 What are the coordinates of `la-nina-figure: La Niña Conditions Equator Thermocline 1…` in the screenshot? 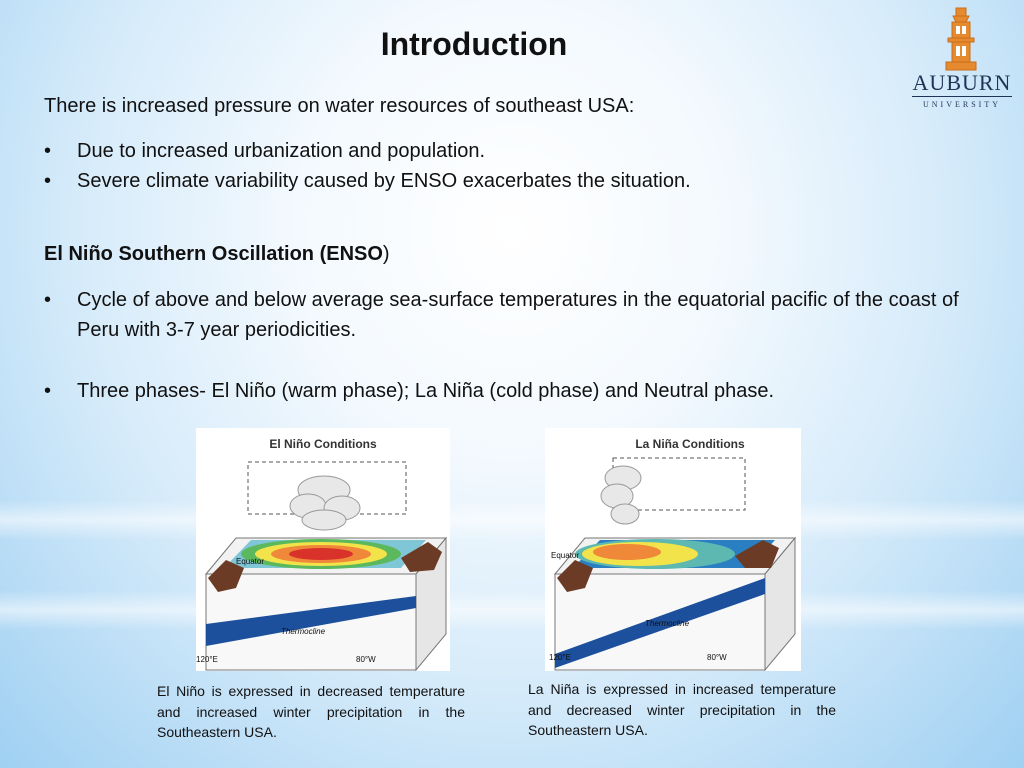 It's located at (673, 550).